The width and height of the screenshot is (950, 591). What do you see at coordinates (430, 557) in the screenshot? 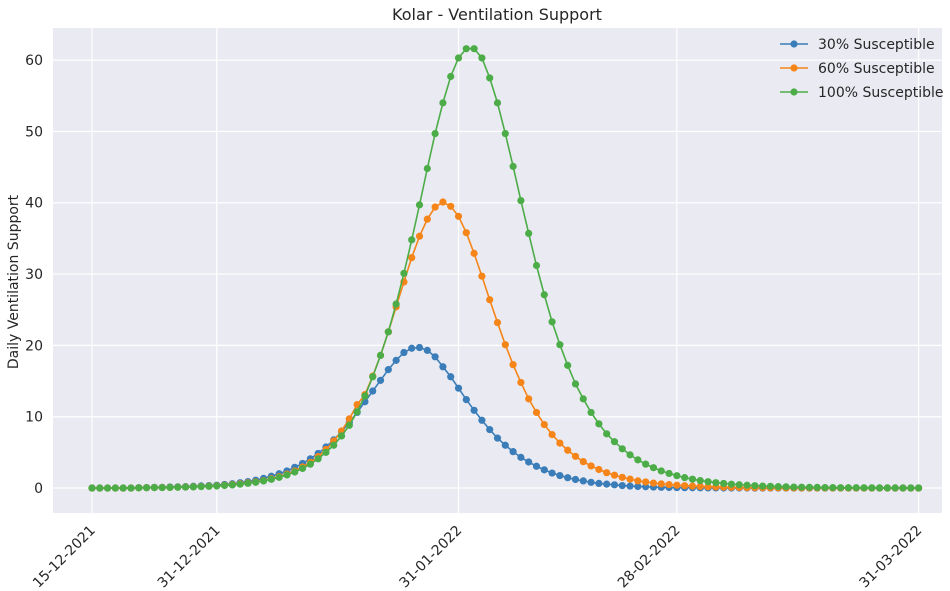
I see `x-tick-label: 31-01-2022` at bounding box center [430, 557].